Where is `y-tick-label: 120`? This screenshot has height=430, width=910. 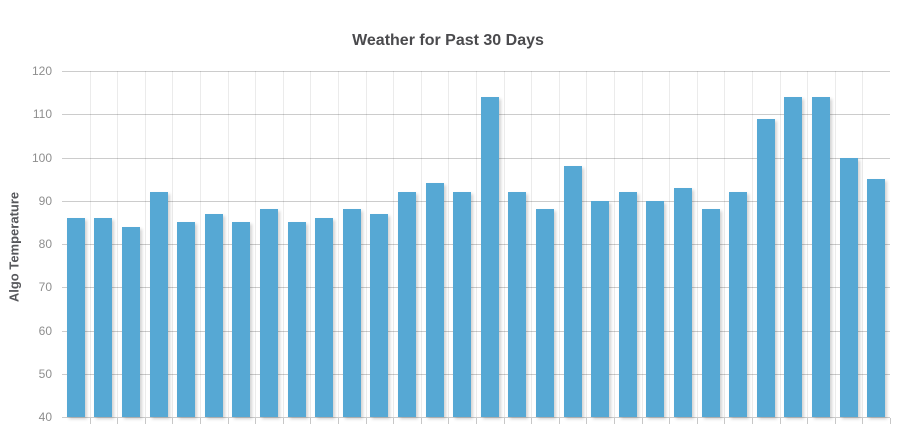 y-tick-label: 120 is located at coordinates (41, 71).